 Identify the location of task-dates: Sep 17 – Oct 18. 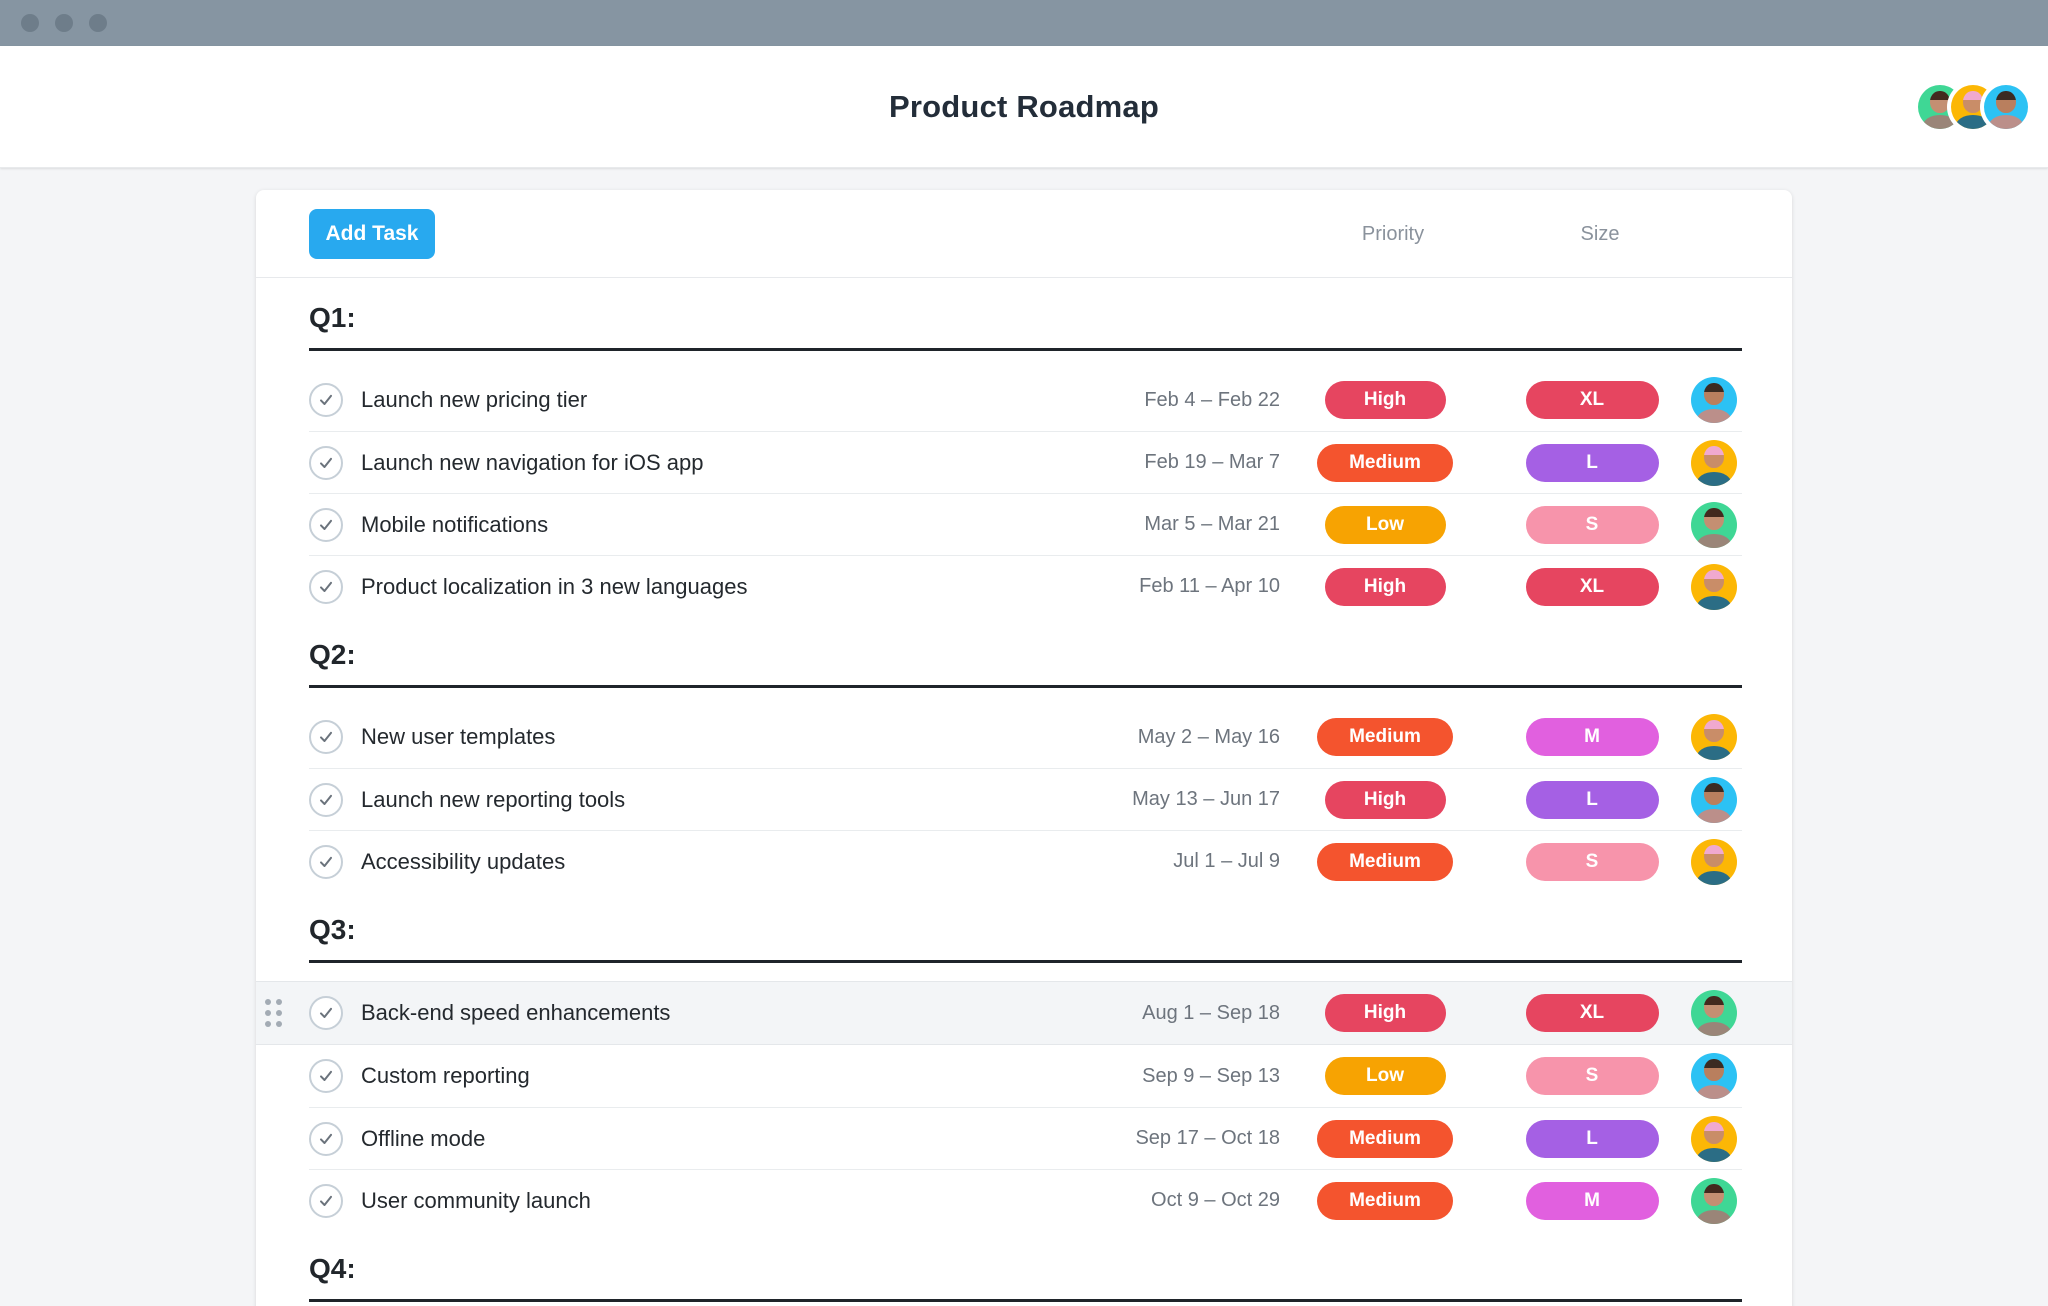
(1207, 1138).